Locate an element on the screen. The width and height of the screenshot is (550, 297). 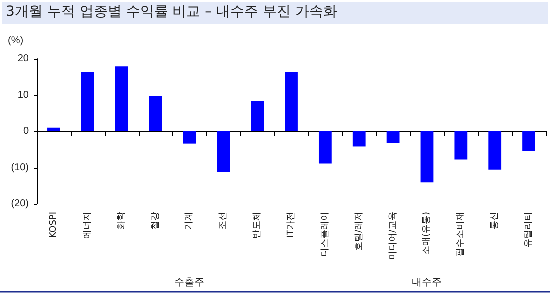
x-tick-label: 기계 is located at coordinates (189, 221).